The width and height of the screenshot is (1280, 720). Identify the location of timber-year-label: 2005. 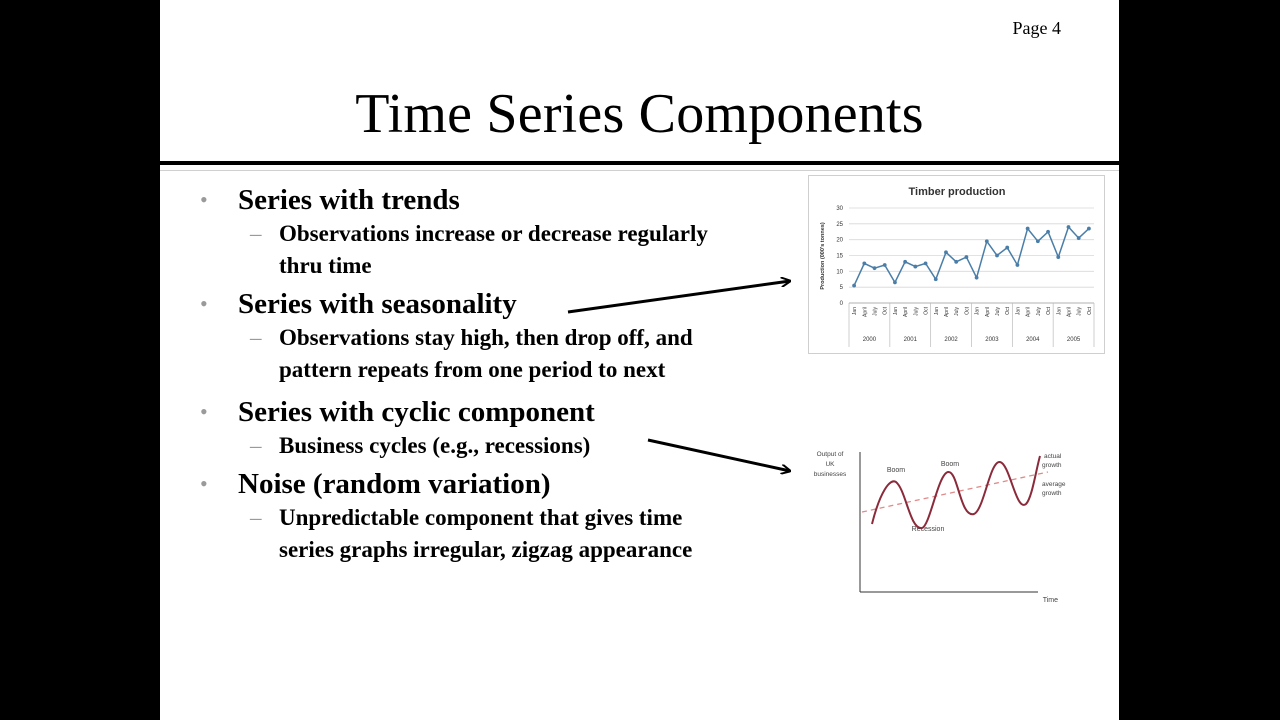
(1074, 340).